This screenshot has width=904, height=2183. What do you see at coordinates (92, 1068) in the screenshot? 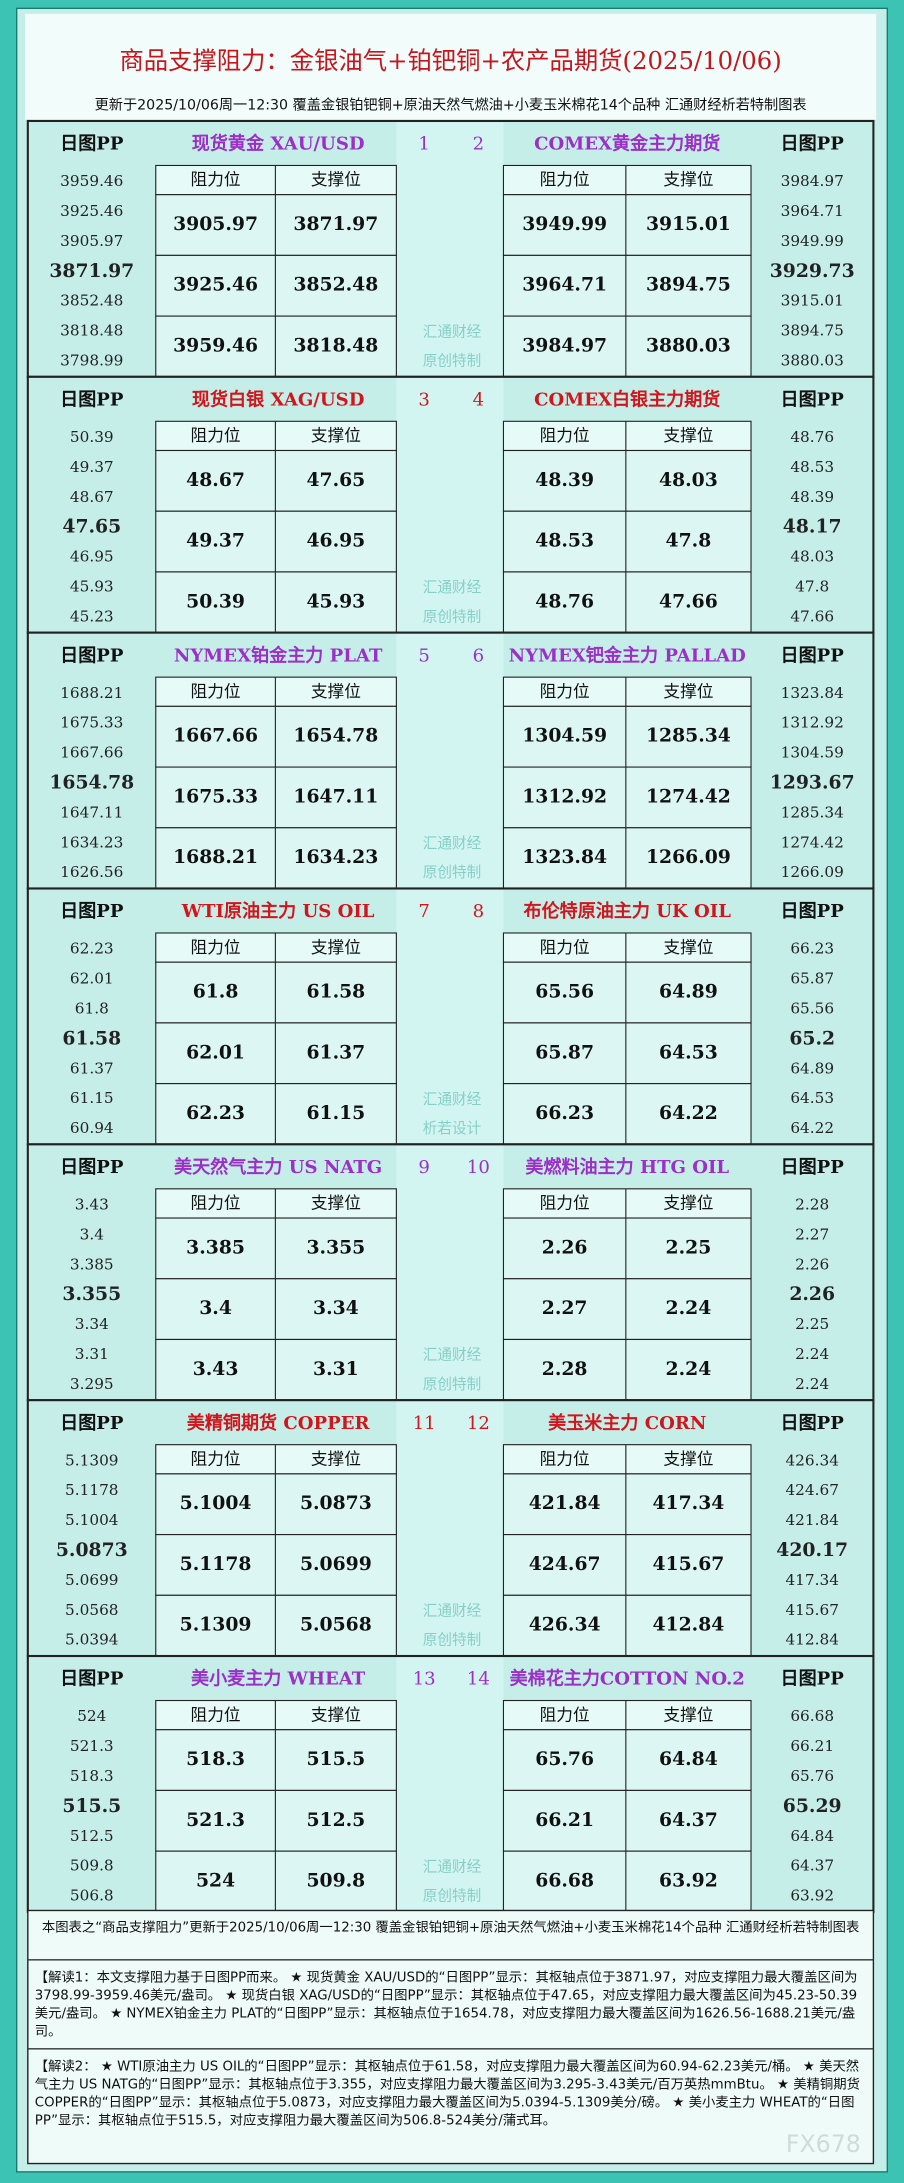
I see `pp-value: 61.37` at bounding box center [92, 1068].